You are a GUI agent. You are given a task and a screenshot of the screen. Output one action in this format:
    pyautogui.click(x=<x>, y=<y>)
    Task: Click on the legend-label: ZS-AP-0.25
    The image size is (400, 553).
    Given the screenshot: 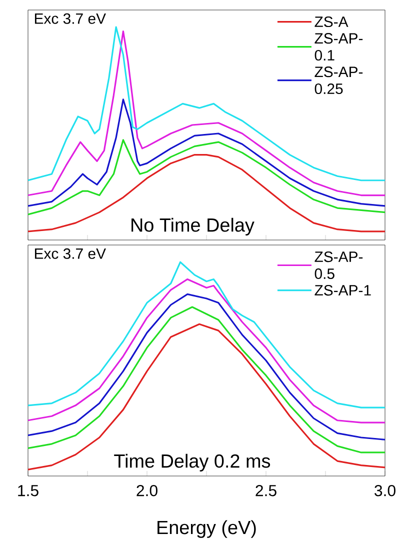 What is the action you would take?
    pyautogui.click(x=338, y=80)
    